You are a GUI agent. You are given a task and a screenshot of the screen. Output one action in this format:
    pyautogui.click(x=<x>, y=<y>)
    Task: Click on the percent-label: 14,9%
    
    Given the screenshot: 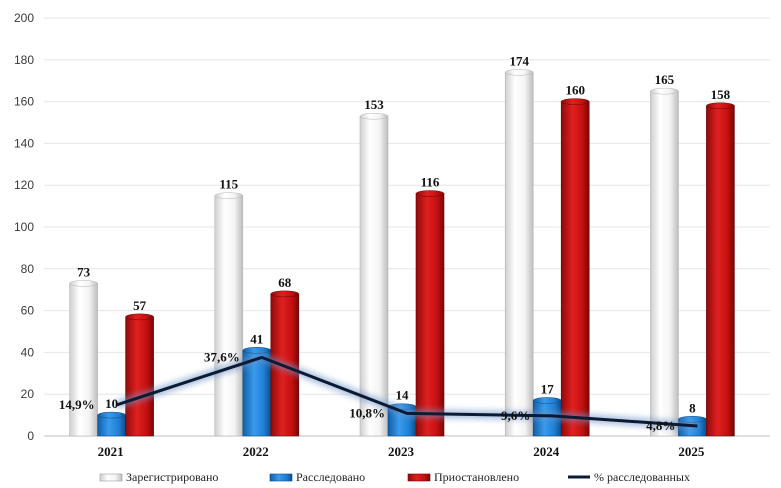 What is the action you would take?
    pyautogui.click(x=77, y=404)
    